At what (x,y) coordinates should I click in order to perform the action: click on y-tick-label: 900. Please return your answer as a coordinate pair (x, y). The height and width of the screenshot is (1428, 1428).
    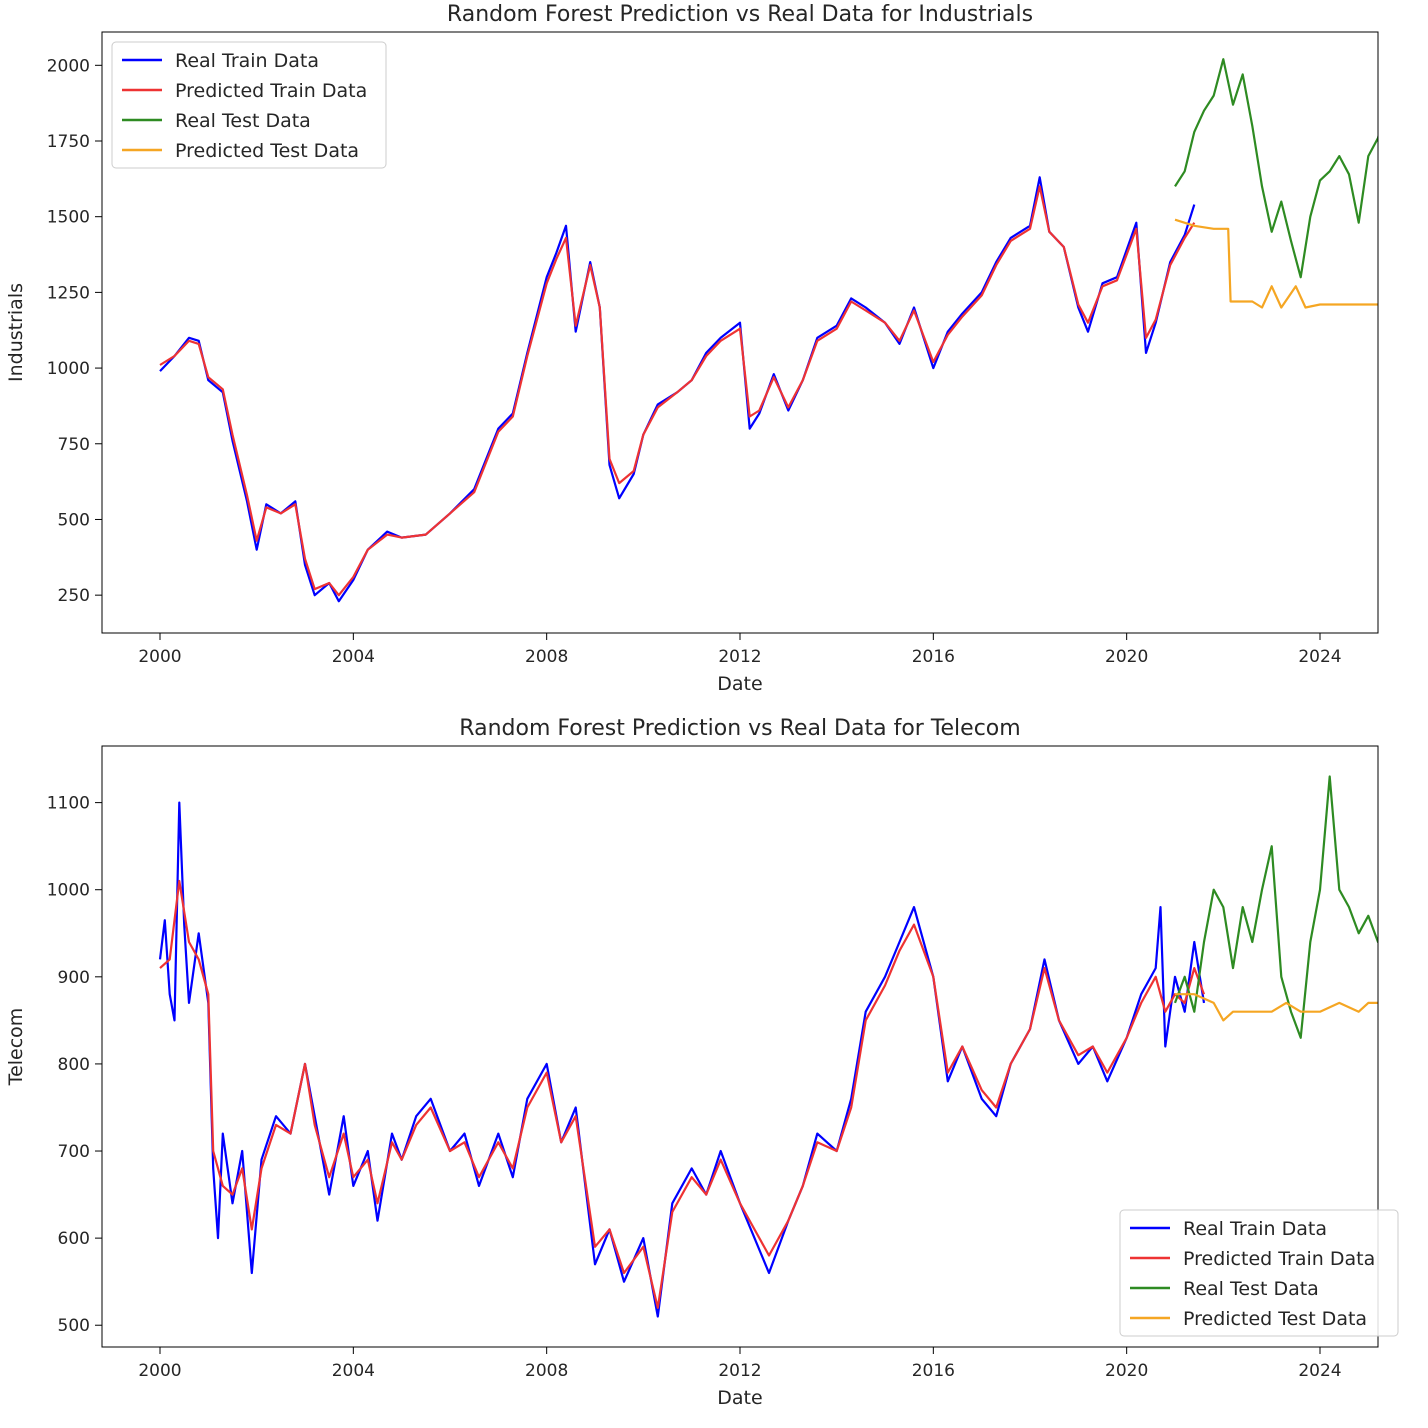
    Looking at the image, I should click on (74, 978).